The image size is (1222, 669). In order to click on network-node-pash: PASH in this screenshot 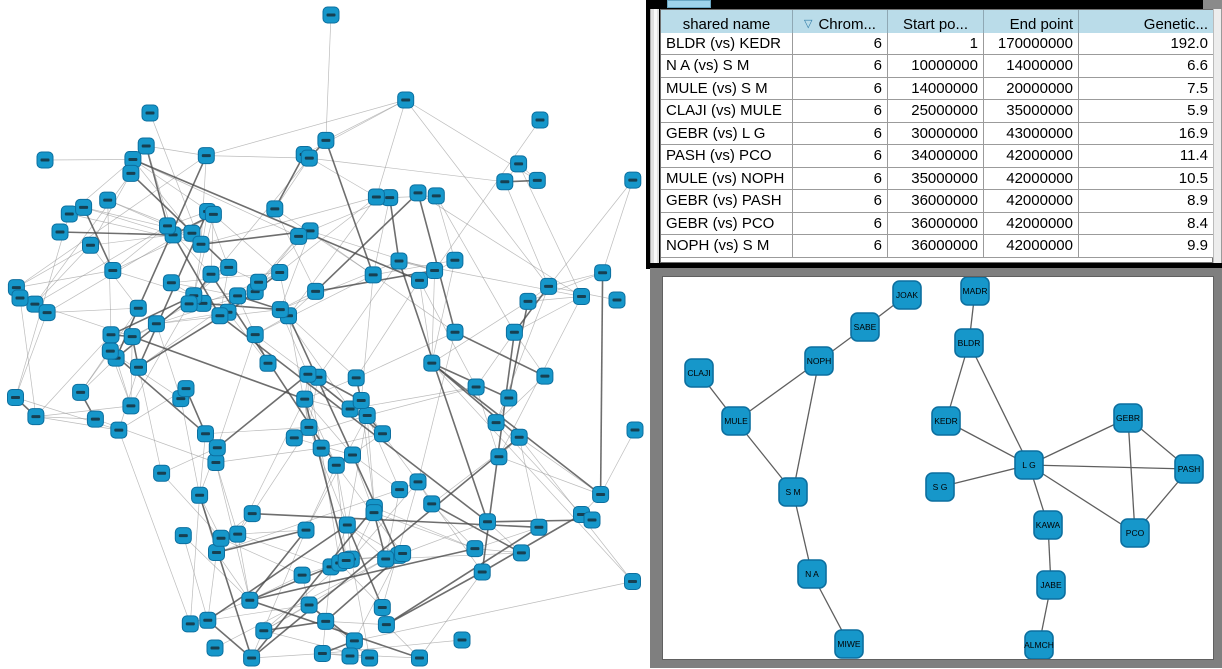, I will do `click(1189, 469)`.